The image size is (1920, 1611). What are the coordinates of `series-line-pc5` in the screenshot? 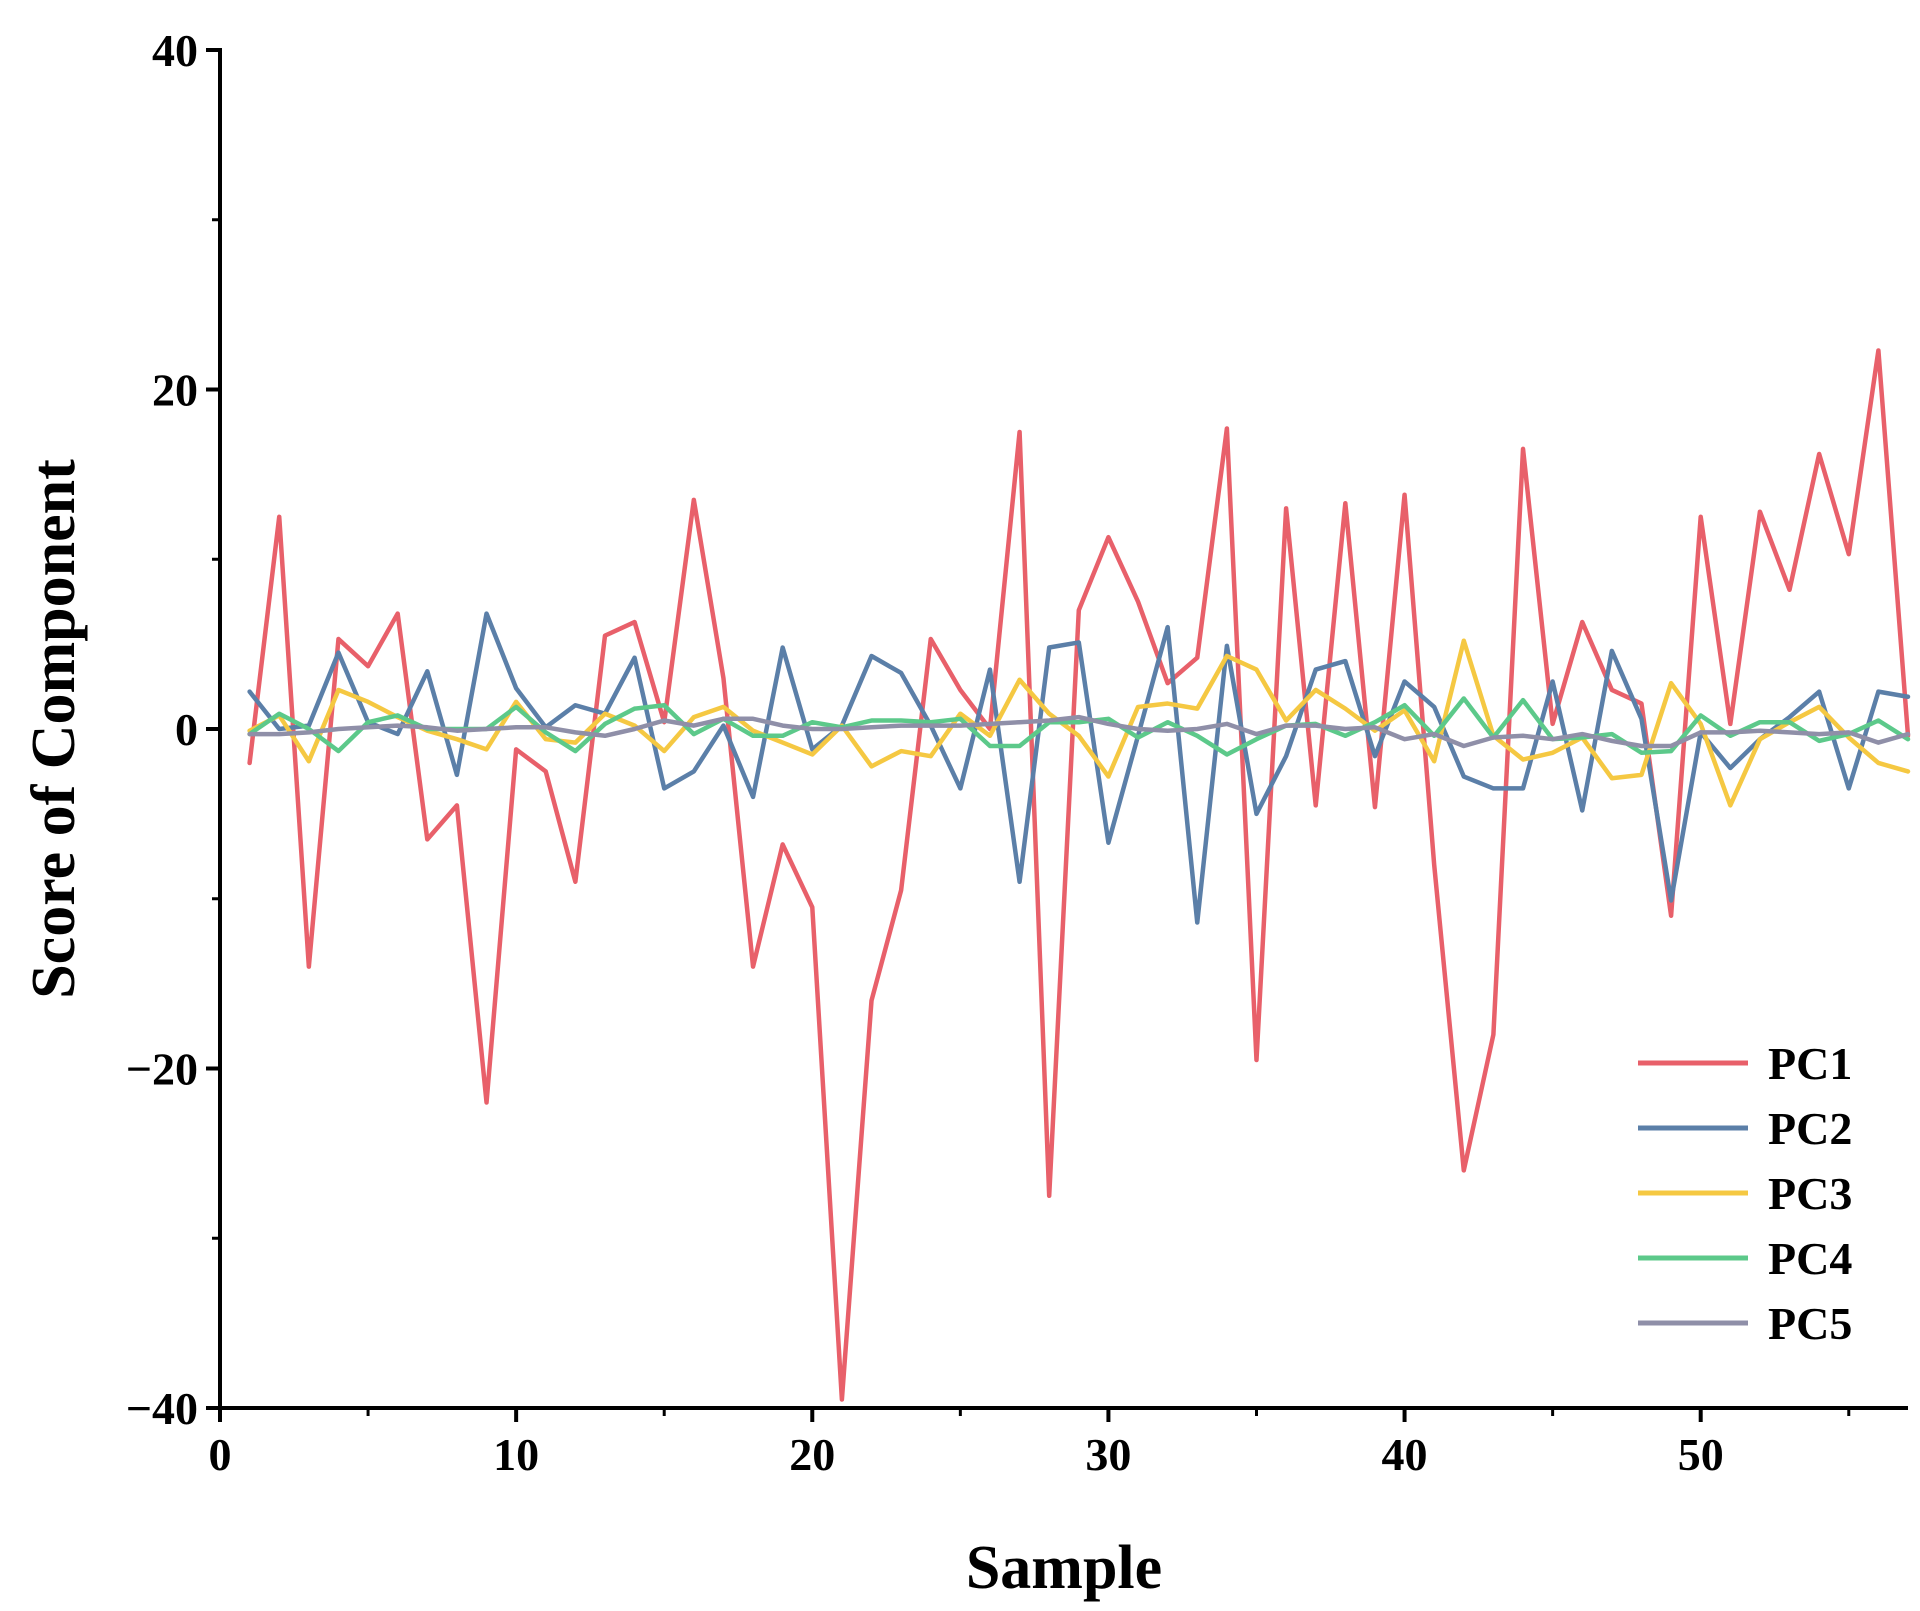 It's located at (1079, 731).